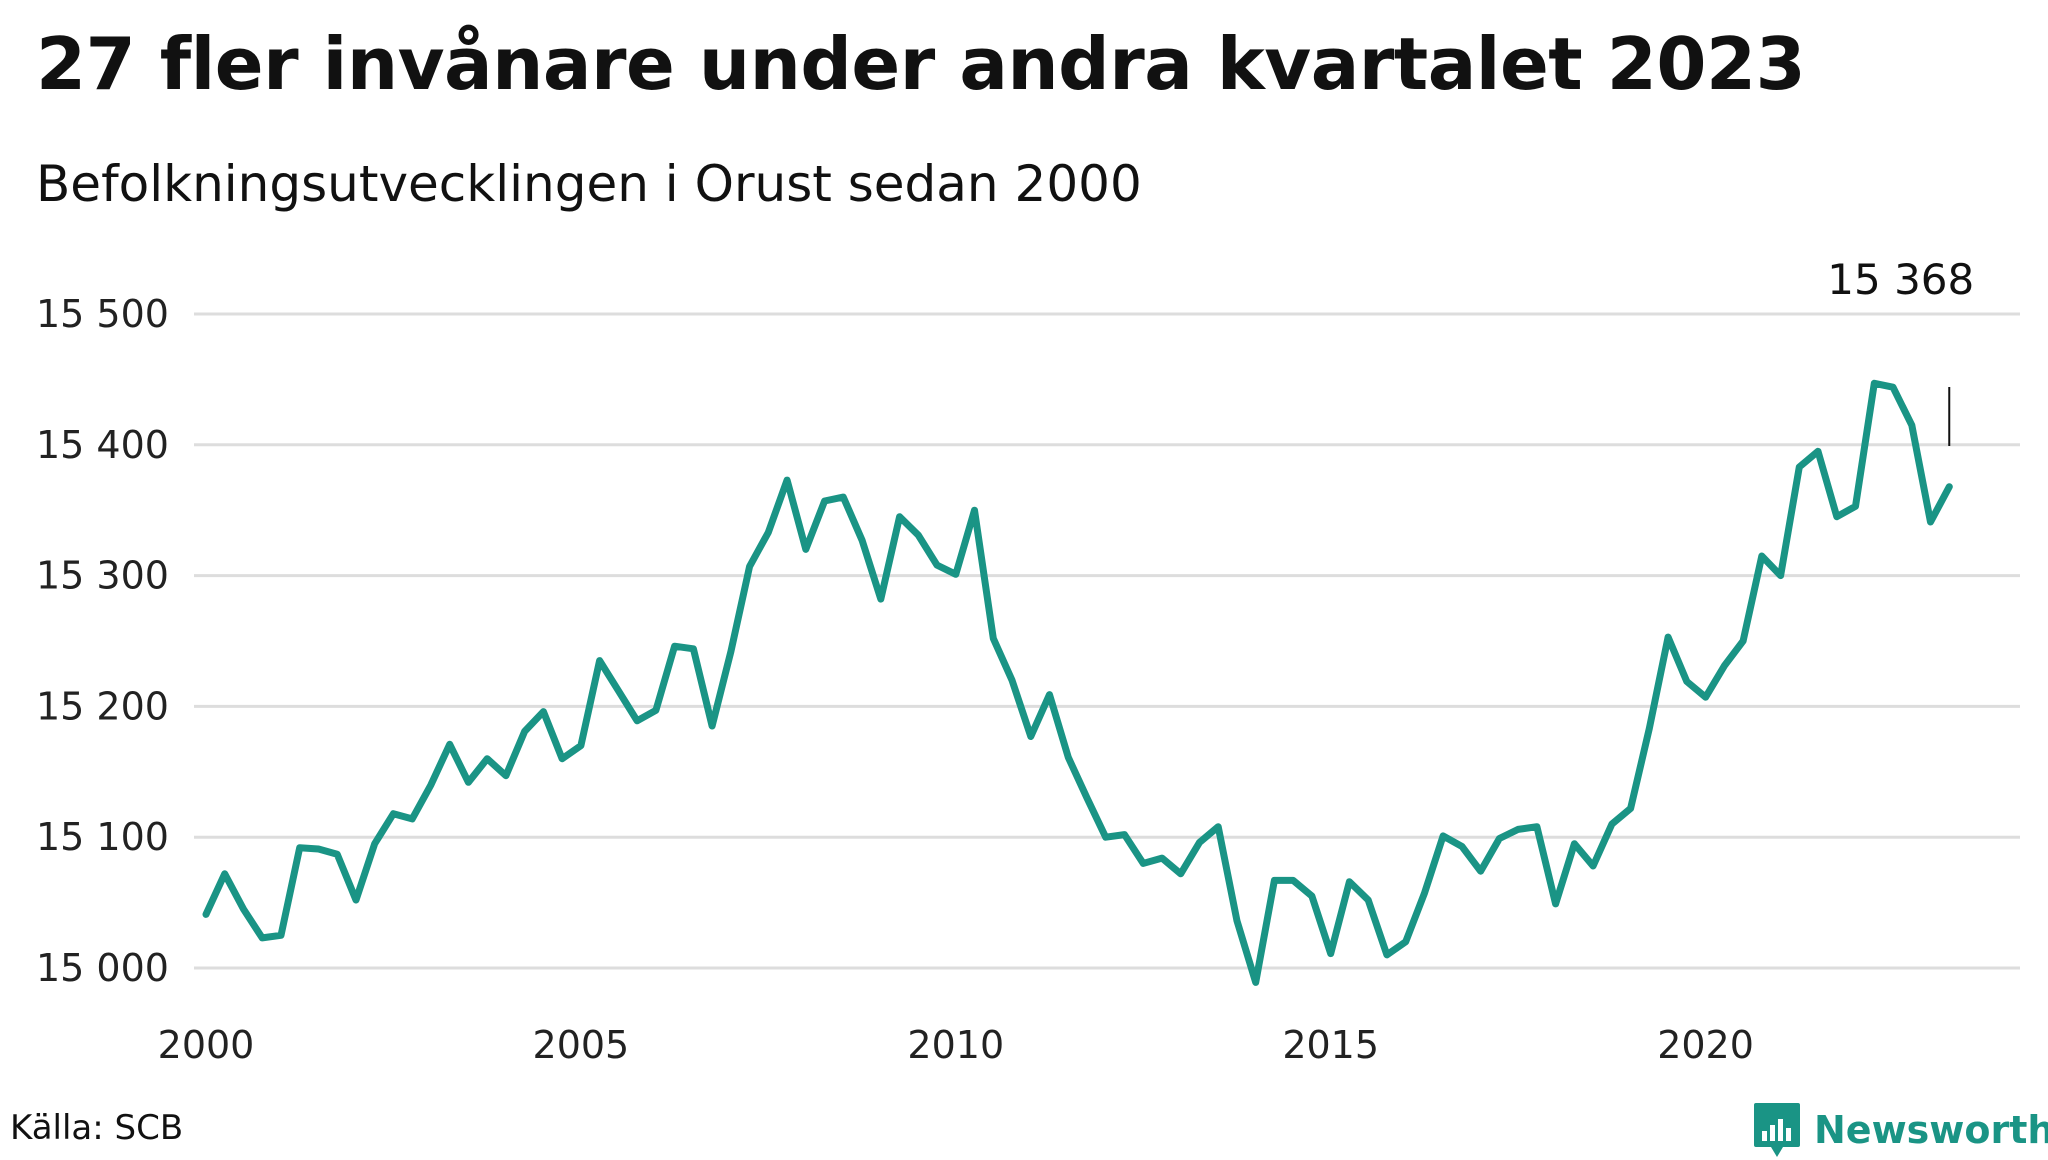 The width and height of the screenshot is (2048, 1160). I want to click on x-tick-label: 2005, so click(581, 1045).